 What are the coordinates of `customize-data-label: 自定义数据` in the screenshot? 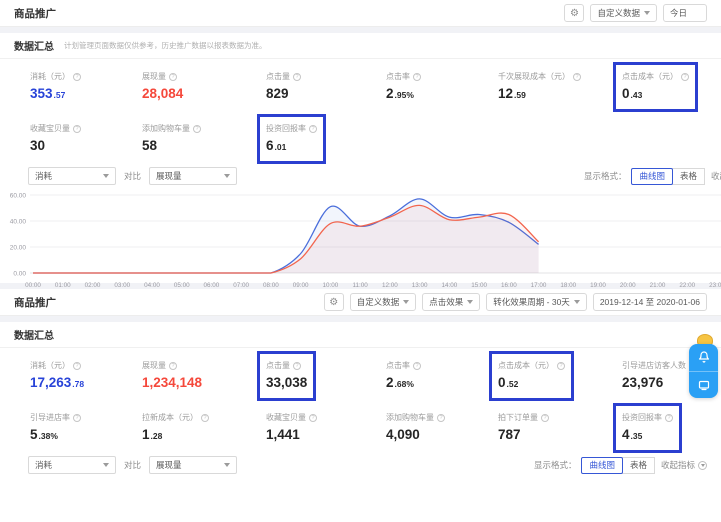 It's located at (618, 13).